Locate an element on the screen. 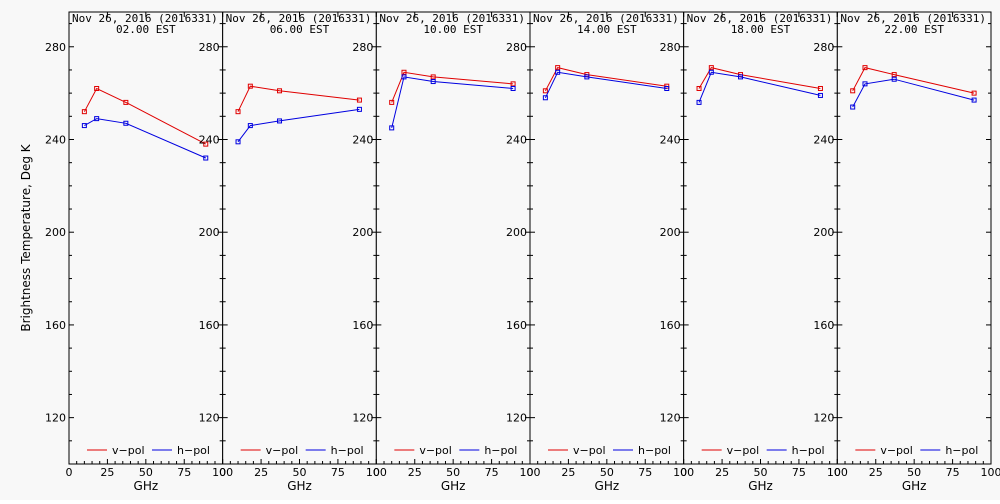 The width and height of the screenshot is (1000, 504). panel-title-line2: 02.00 EST is located at coordinates (146, 29).